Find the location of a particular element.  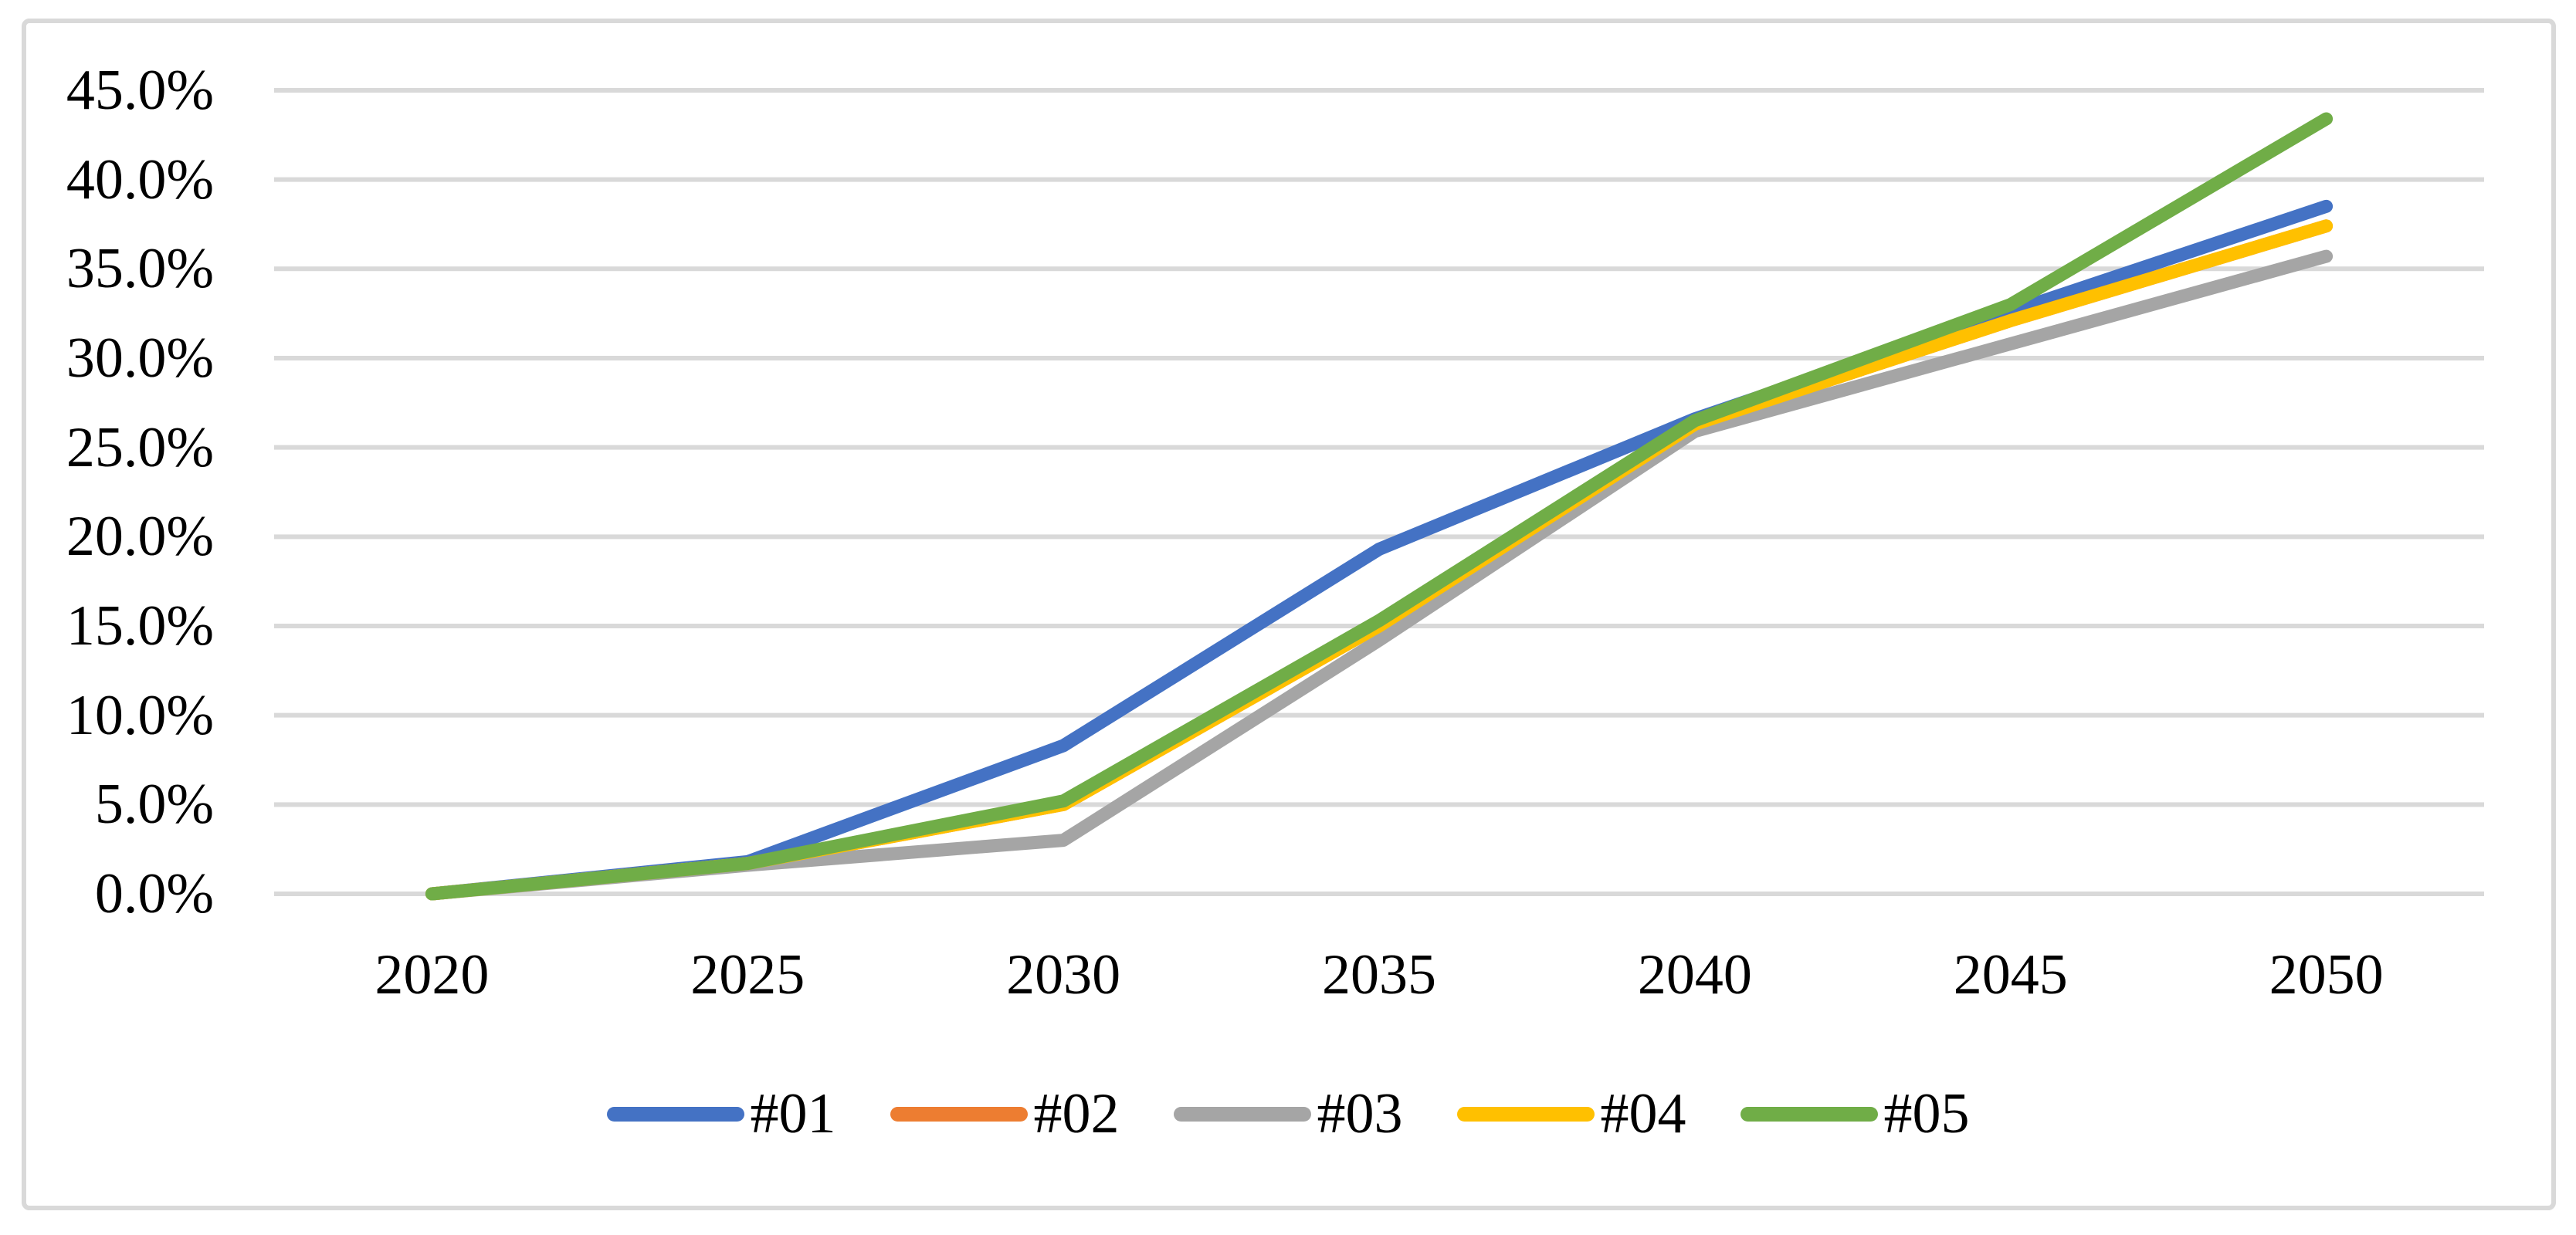

y-axis-tick-label-40.0%: 40.0% is located at coordinates (140, 179).